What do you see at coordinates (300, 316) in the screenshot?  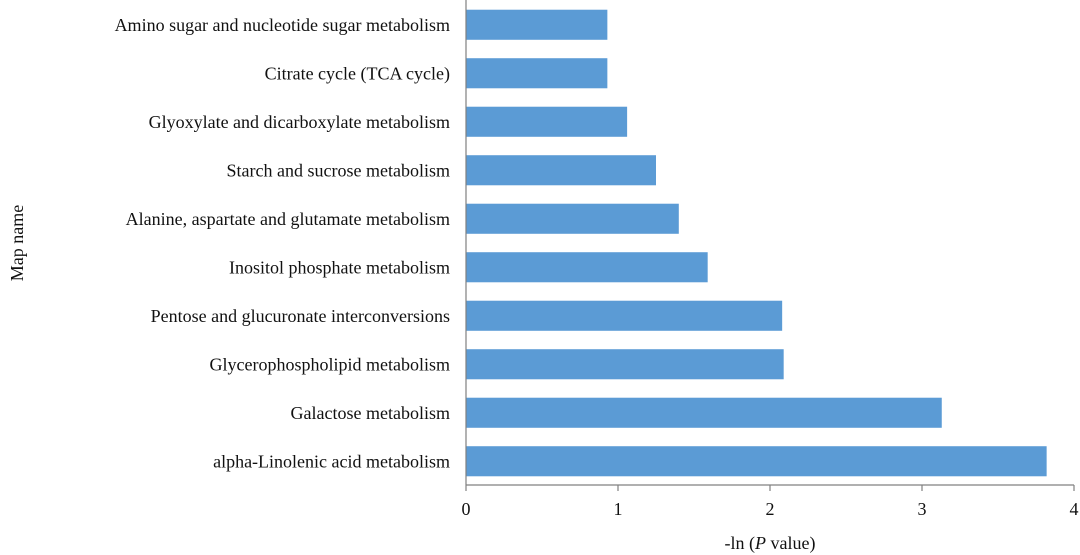 I see `category-label: Pentose and glucuronate interconversions` at bounding box center [300, 316].